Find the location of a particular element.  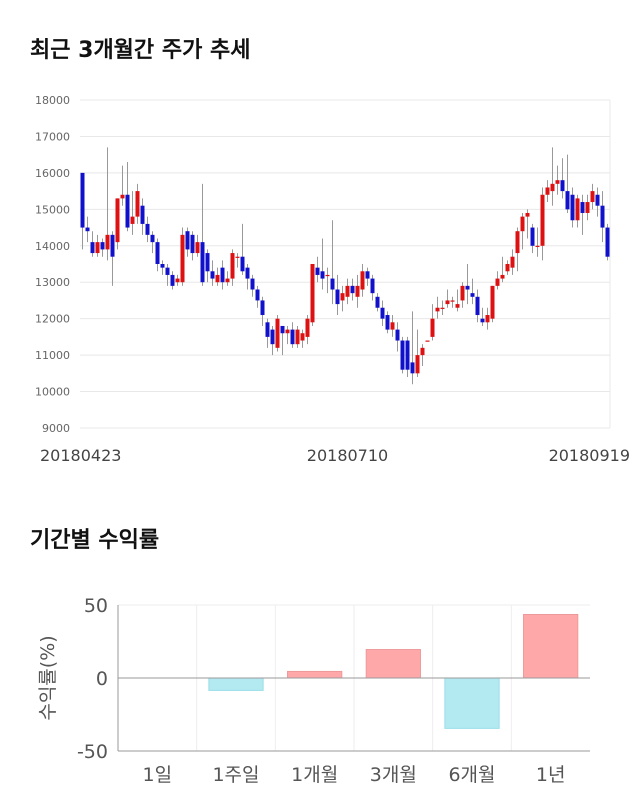

candle-y-tick-label: 11000 is located at coordinates (52, 355).